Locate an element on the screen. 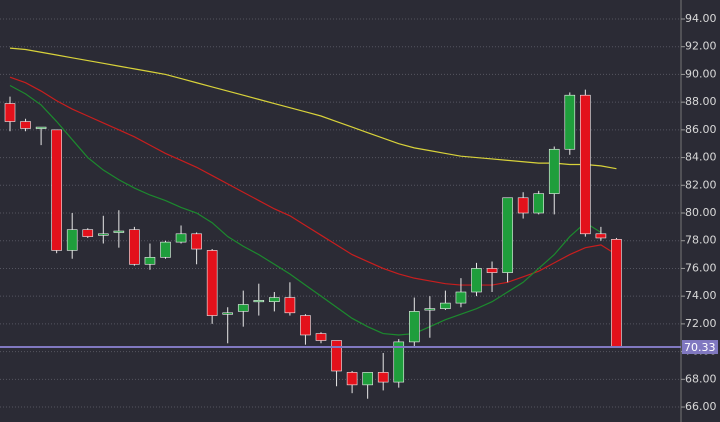  y-tick-label: 94.00 is located at coordinates (701, 18).